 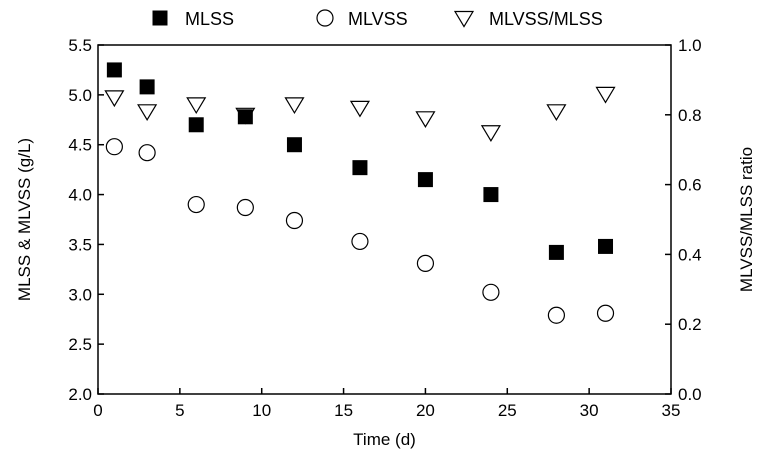 What do you see at coordinates (86, 220) in the screenshot?
I see `y-axis-left: 2.0 2.5 3.0 3.5 4.0 4.5 5.0 5.5` at bounding box center [86, 220].